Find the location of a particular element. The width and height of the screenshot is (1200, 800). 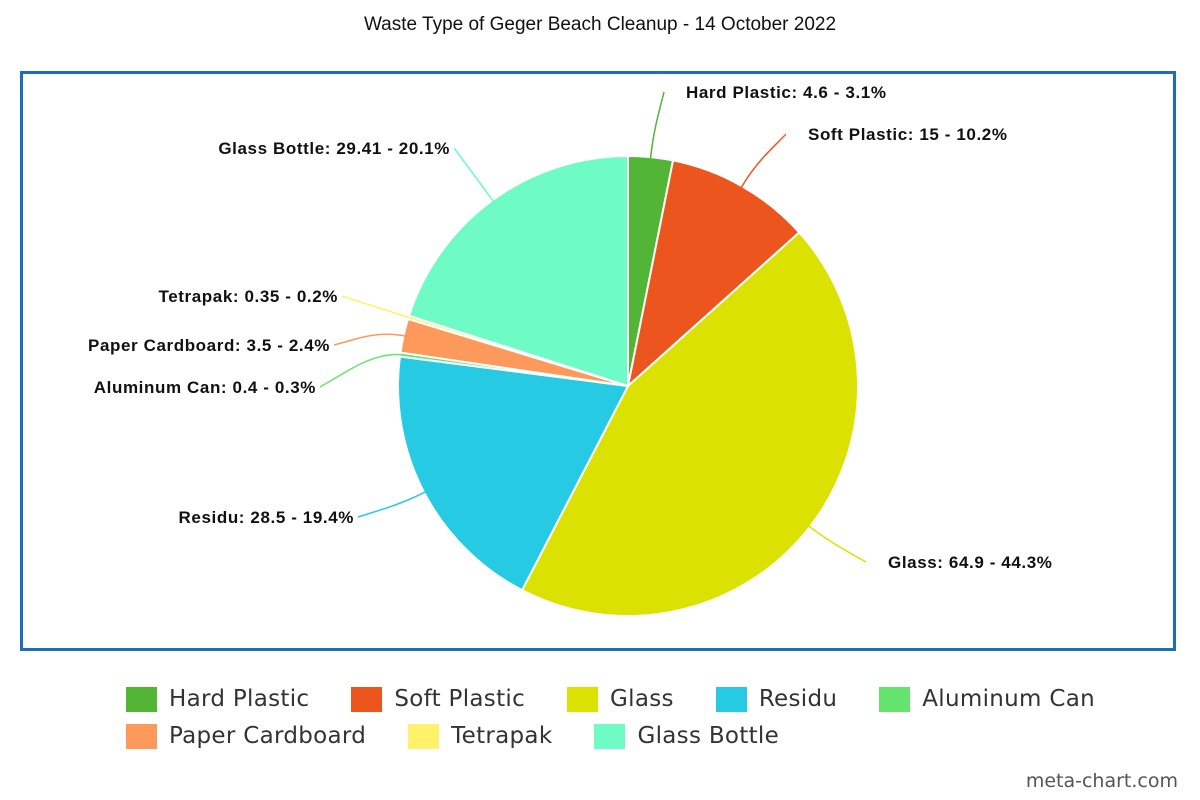

leader-line-aluminum-can is located at coordinates (362, 370).